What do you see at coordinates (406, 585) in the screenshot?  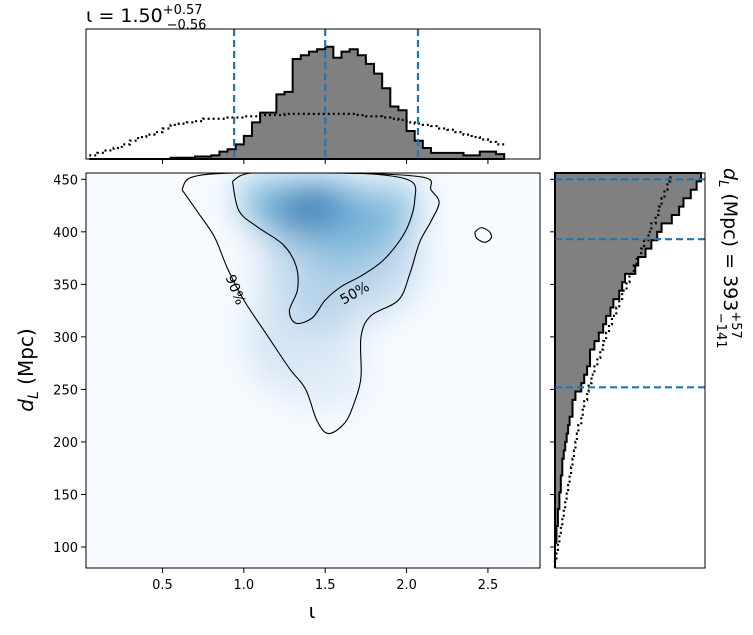 I see `x-tick-label: 2.0` at bounding box center [406, 585].